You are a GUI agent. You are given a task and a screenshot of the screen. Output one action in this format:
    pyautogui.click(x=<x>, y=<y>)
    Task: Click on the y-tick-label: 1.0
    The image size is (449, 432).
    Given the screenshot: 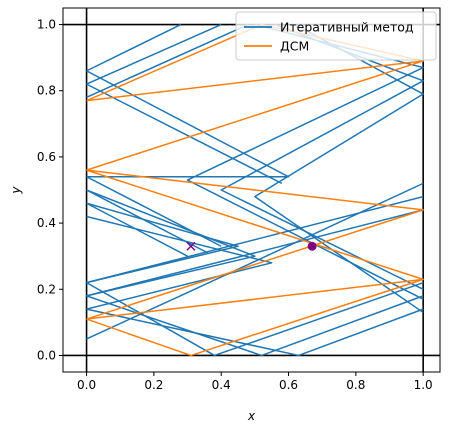 What is the action you would take?
    pyautogui.click(x=46, y=25)
    